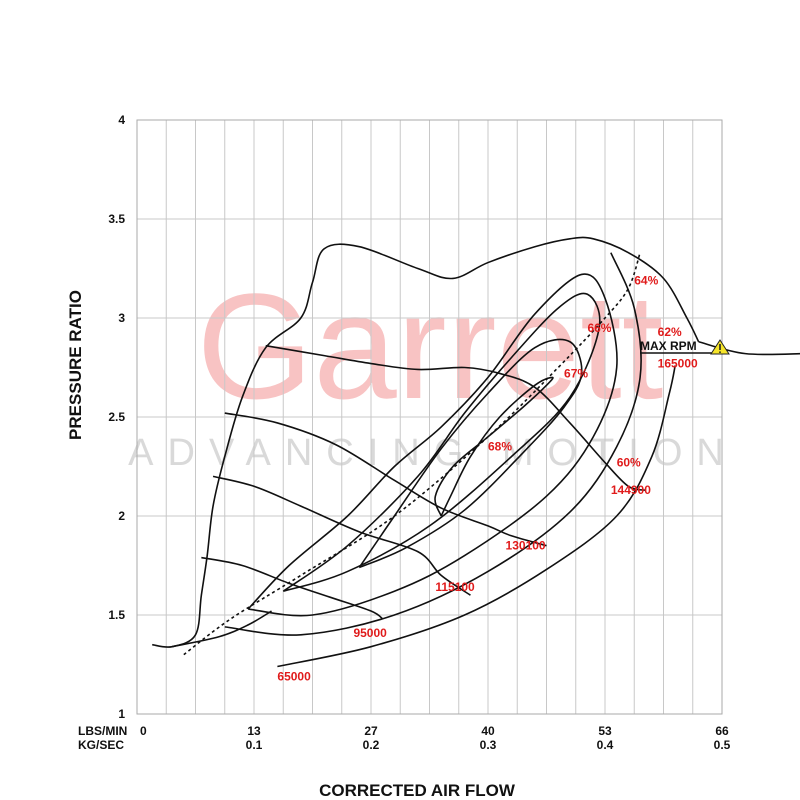 This screenshot has width=800, height=800. I want to click on speed-line-label: 65000, so click(294, 676).